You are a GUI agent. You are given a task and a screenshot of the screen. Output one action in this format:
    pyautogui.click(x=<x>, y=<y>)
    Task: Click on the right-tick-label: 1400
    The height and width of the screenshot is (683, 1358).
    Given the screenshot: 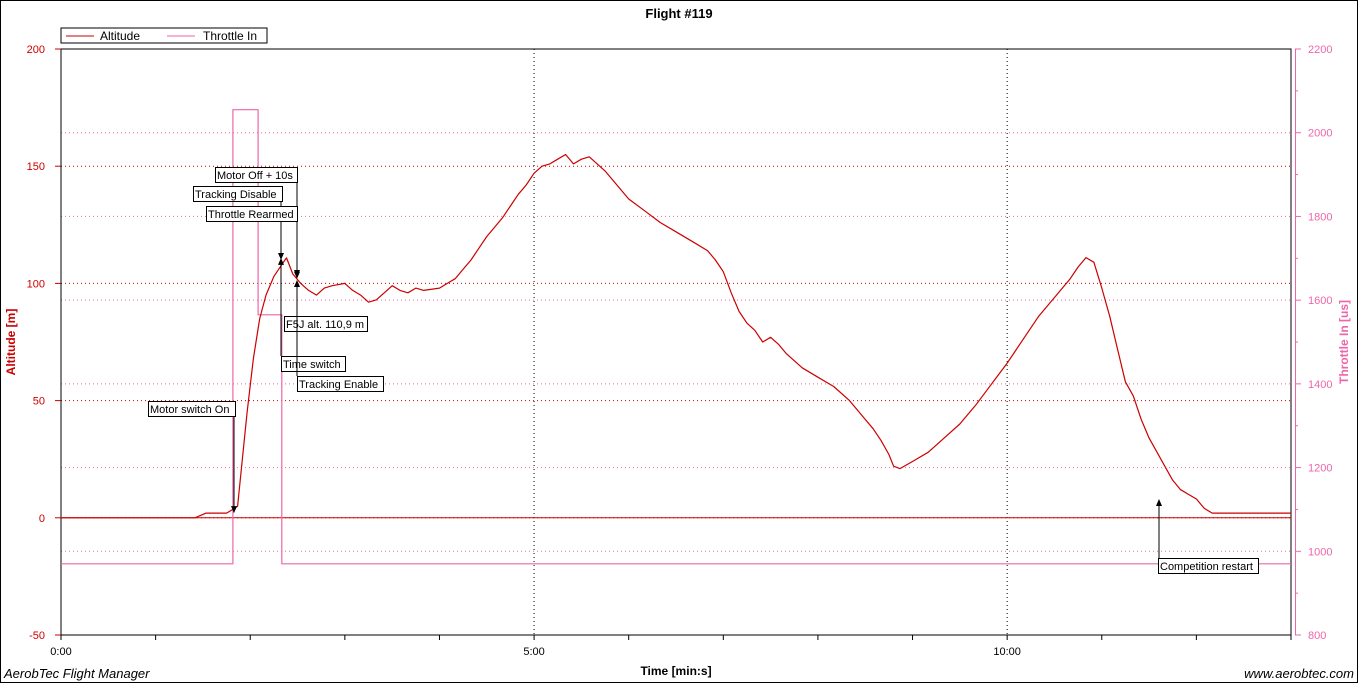 What is the action you would take?
    pyautogui.click(x=1320, y=385)
    